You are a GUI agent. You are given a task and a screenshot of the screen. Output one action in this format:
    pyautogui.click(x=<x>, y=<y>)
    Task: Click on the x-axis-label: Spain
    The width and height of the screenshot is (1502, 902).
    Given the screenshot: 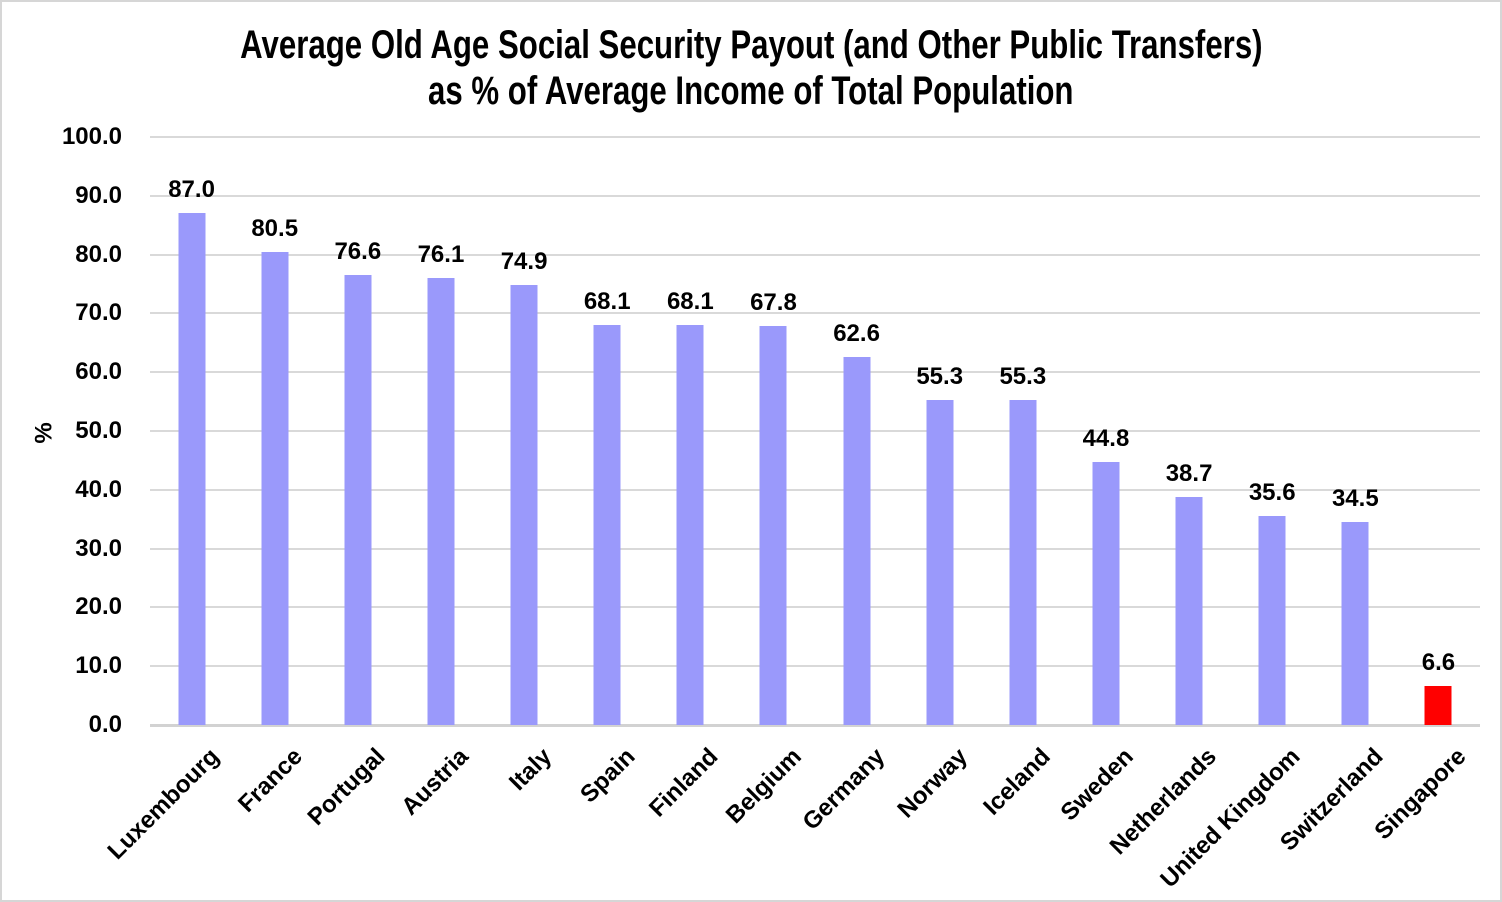 What is the action you would take?
    pyautogui.click(x=607, y=776)
    